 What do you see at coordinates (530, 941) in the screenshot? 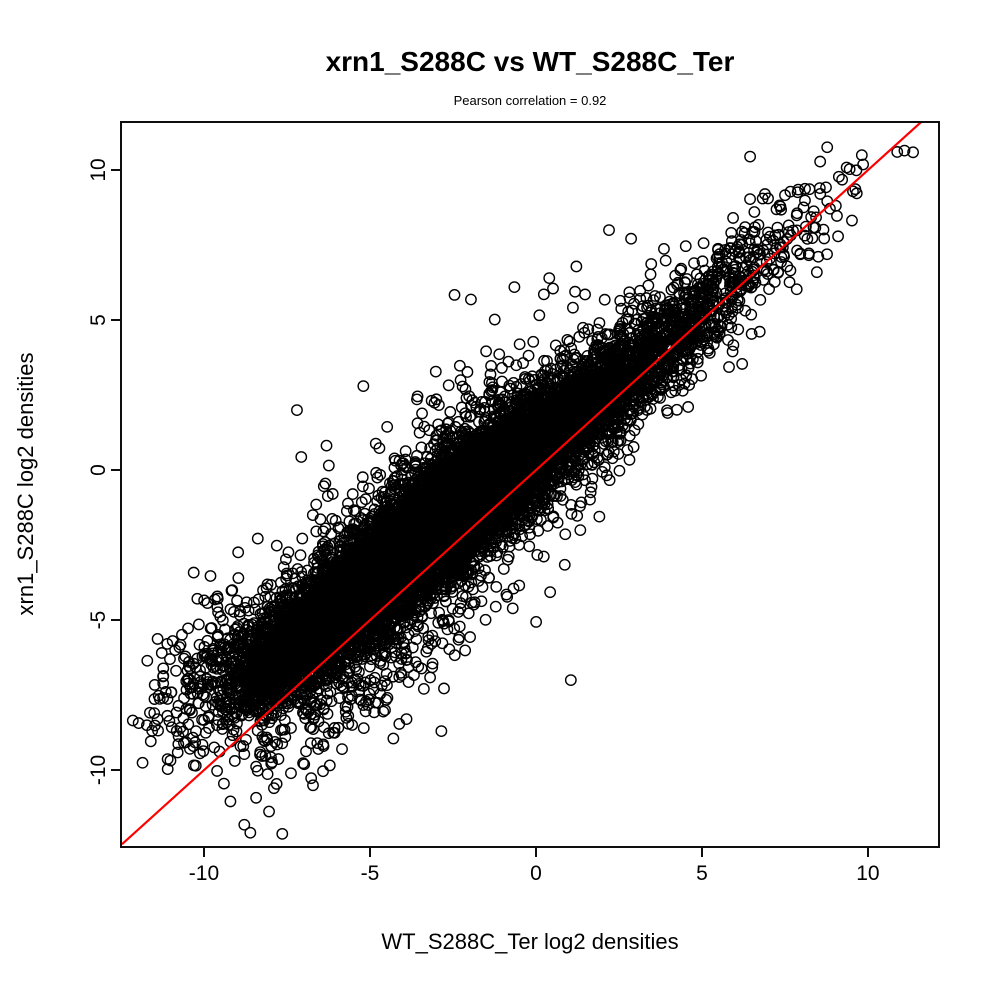
I see `x-axis-title: WT_S288C_Ter log2 densities` at bounding box center [530, 941].